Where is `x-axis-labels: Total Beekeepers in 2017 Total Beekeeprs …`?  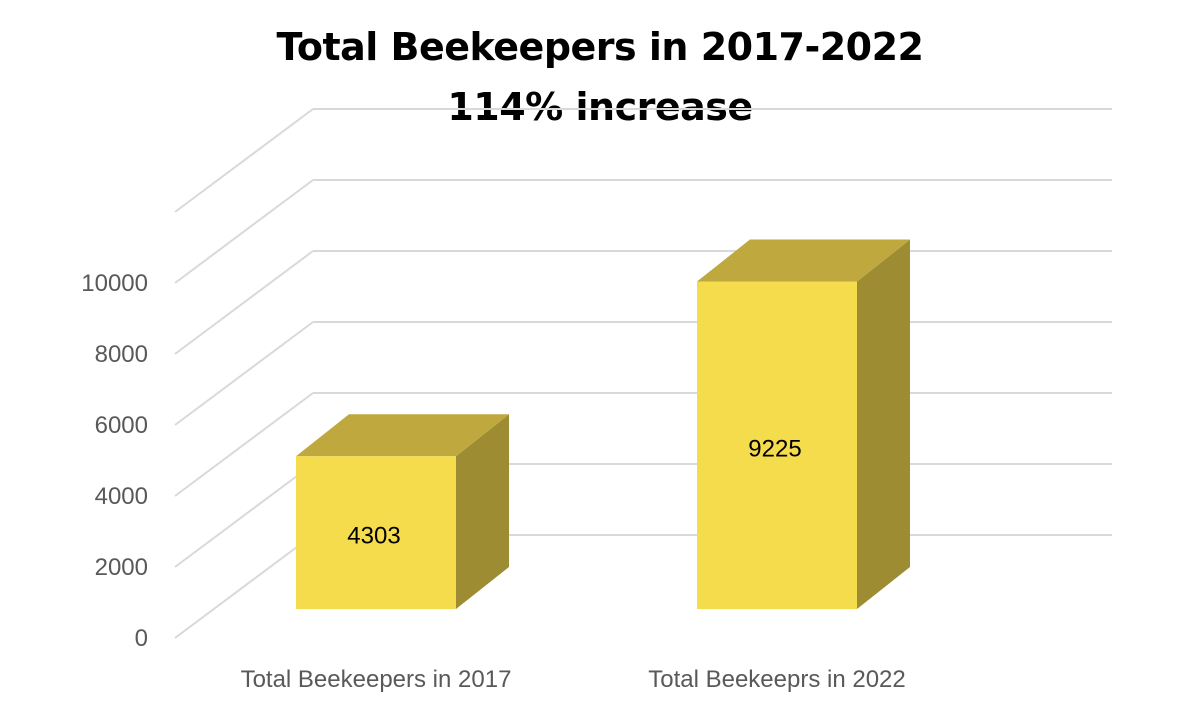
x-axis-labels: Total Beekeepers in 2017 Total Beekeeprs … is located at coordinates (573, 679).